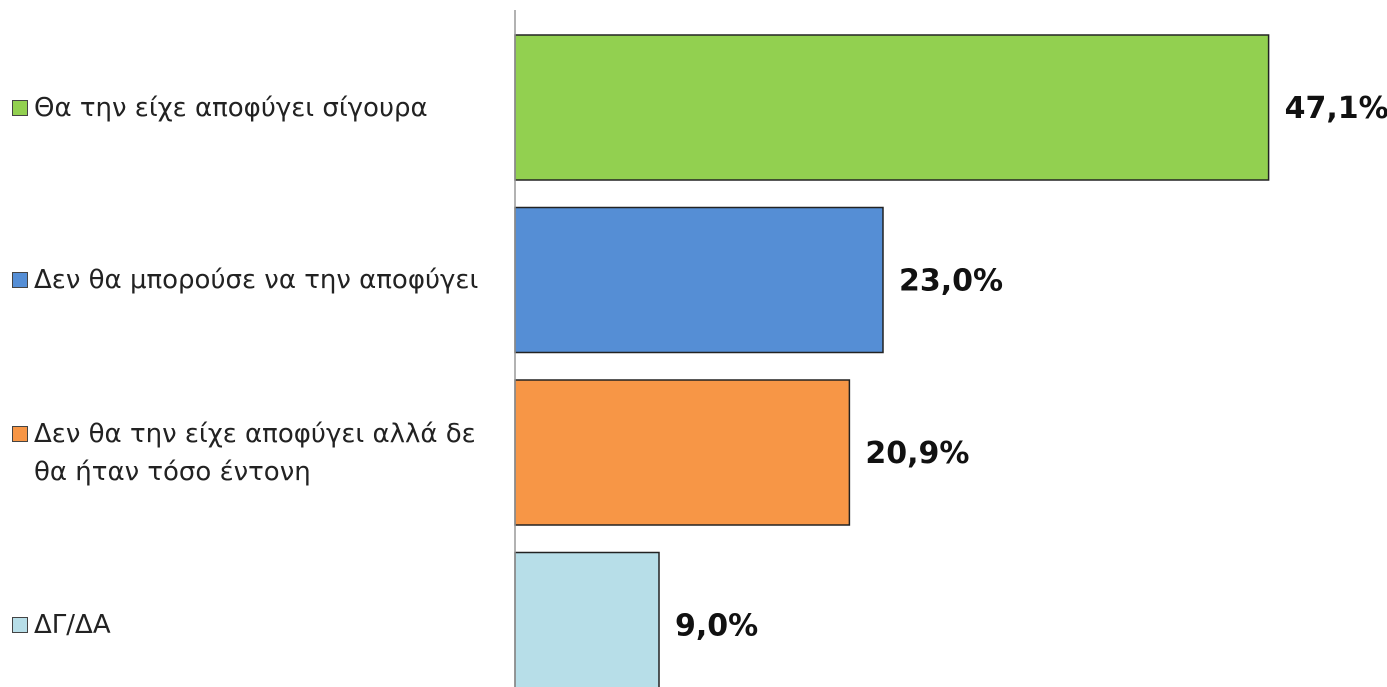 This screenshot has width=1387, height=687. Describe the element at coordinates (917, 453) in the screenshot. I see `value-label: 20,9%` at that location.